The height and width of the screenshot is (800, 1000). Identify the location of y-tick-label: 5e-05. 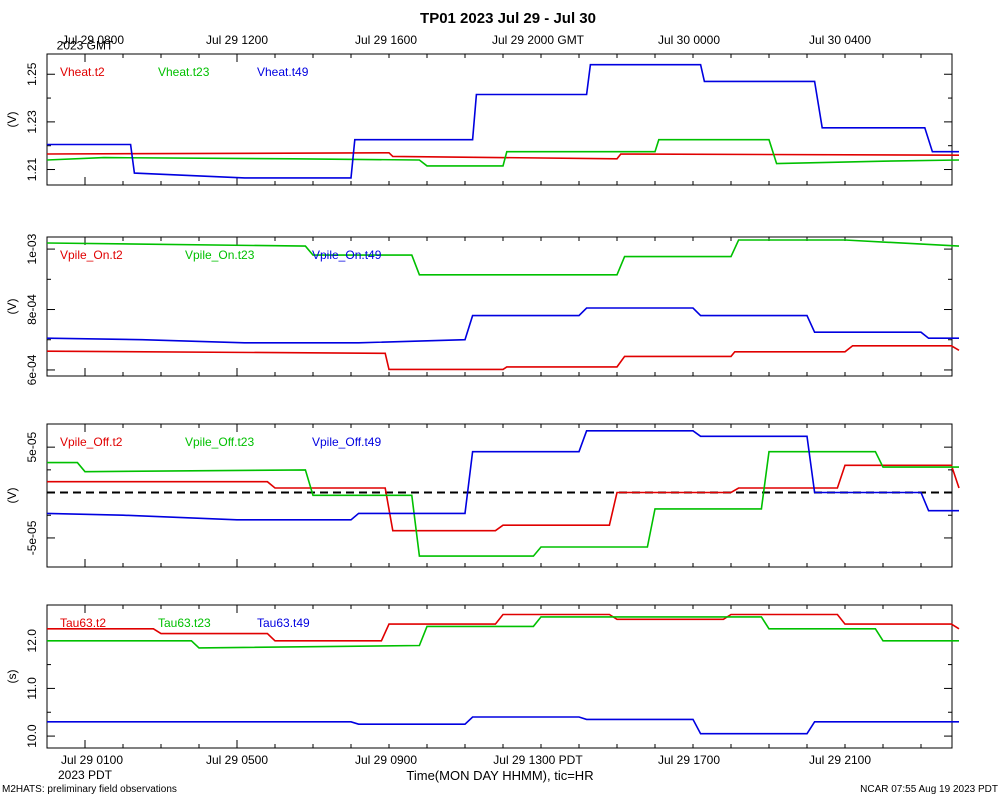
(32, 446).